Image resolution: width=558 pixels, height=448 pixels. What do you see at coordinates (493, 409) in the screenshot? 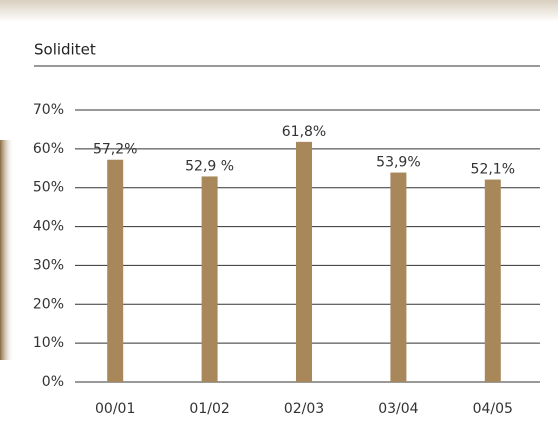
I see `x-tick-label: 04/05` at bounding box center [493, 409].